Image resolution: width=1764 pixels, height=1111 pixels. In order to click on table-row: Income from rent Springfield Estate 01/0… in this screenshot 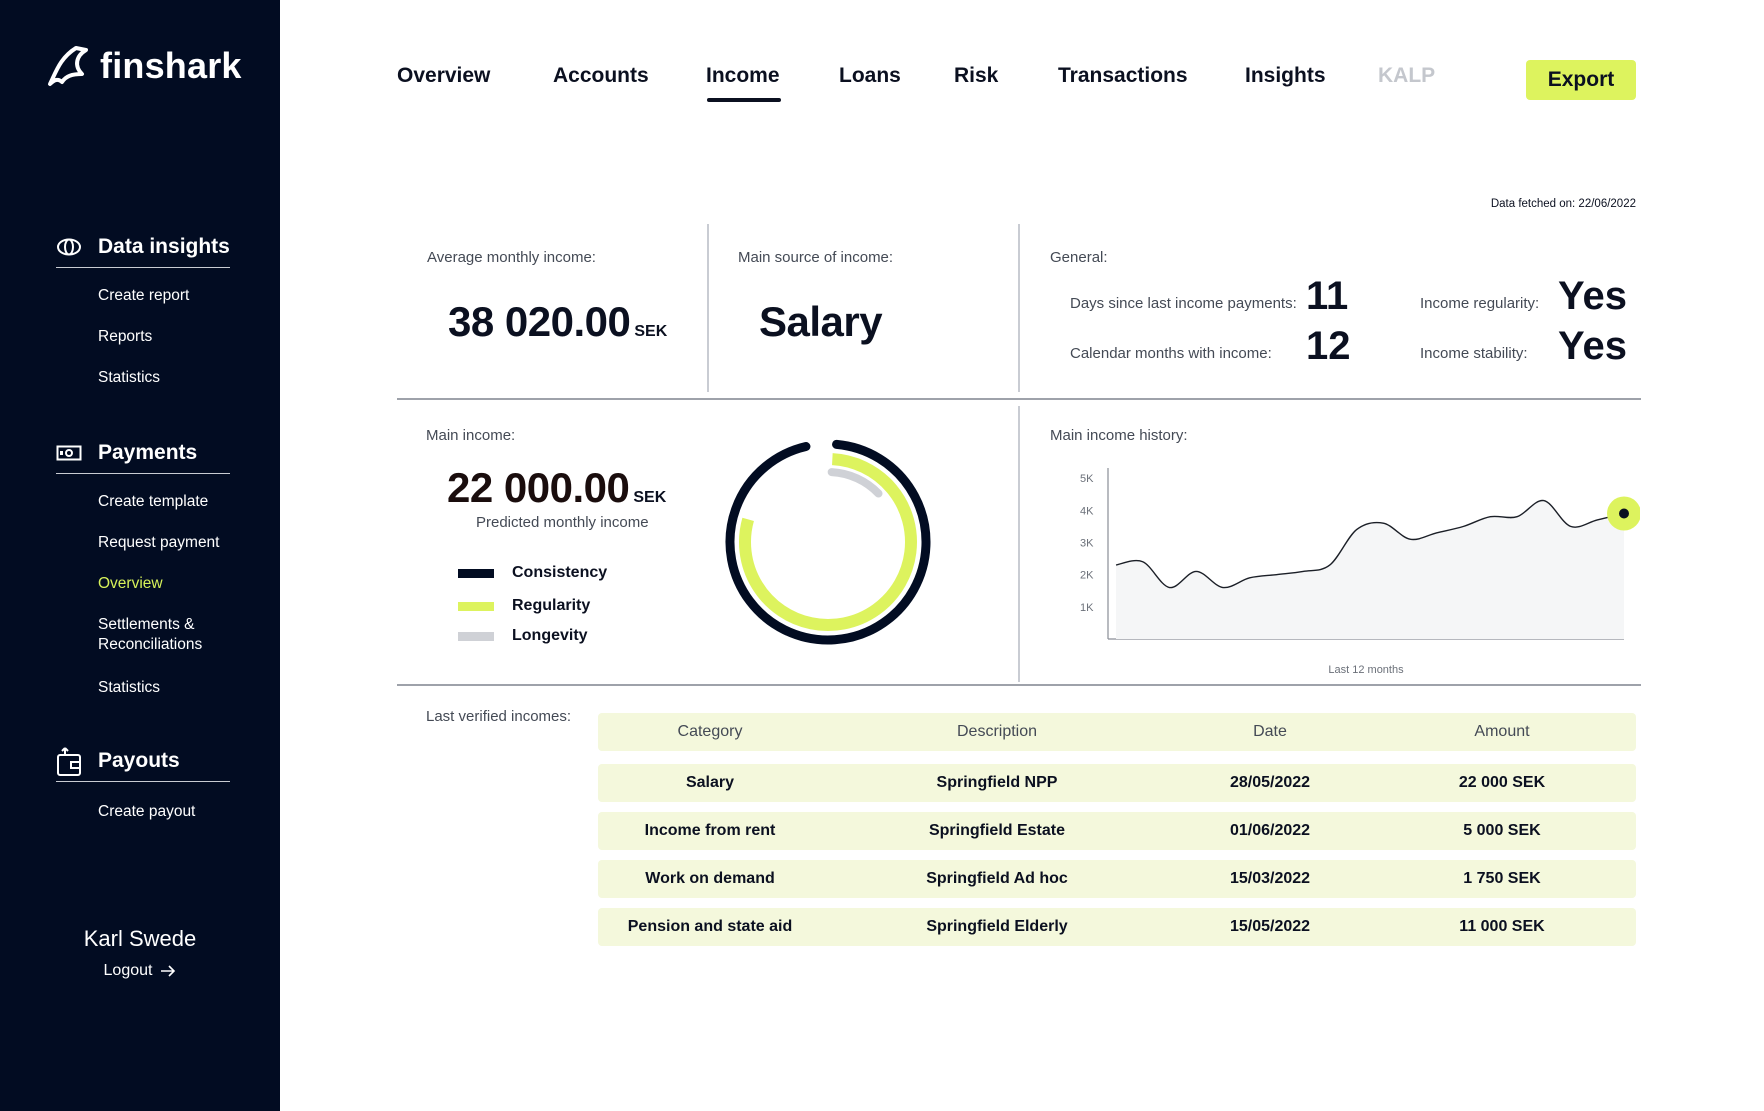, I will do `click(1117, 831)`.